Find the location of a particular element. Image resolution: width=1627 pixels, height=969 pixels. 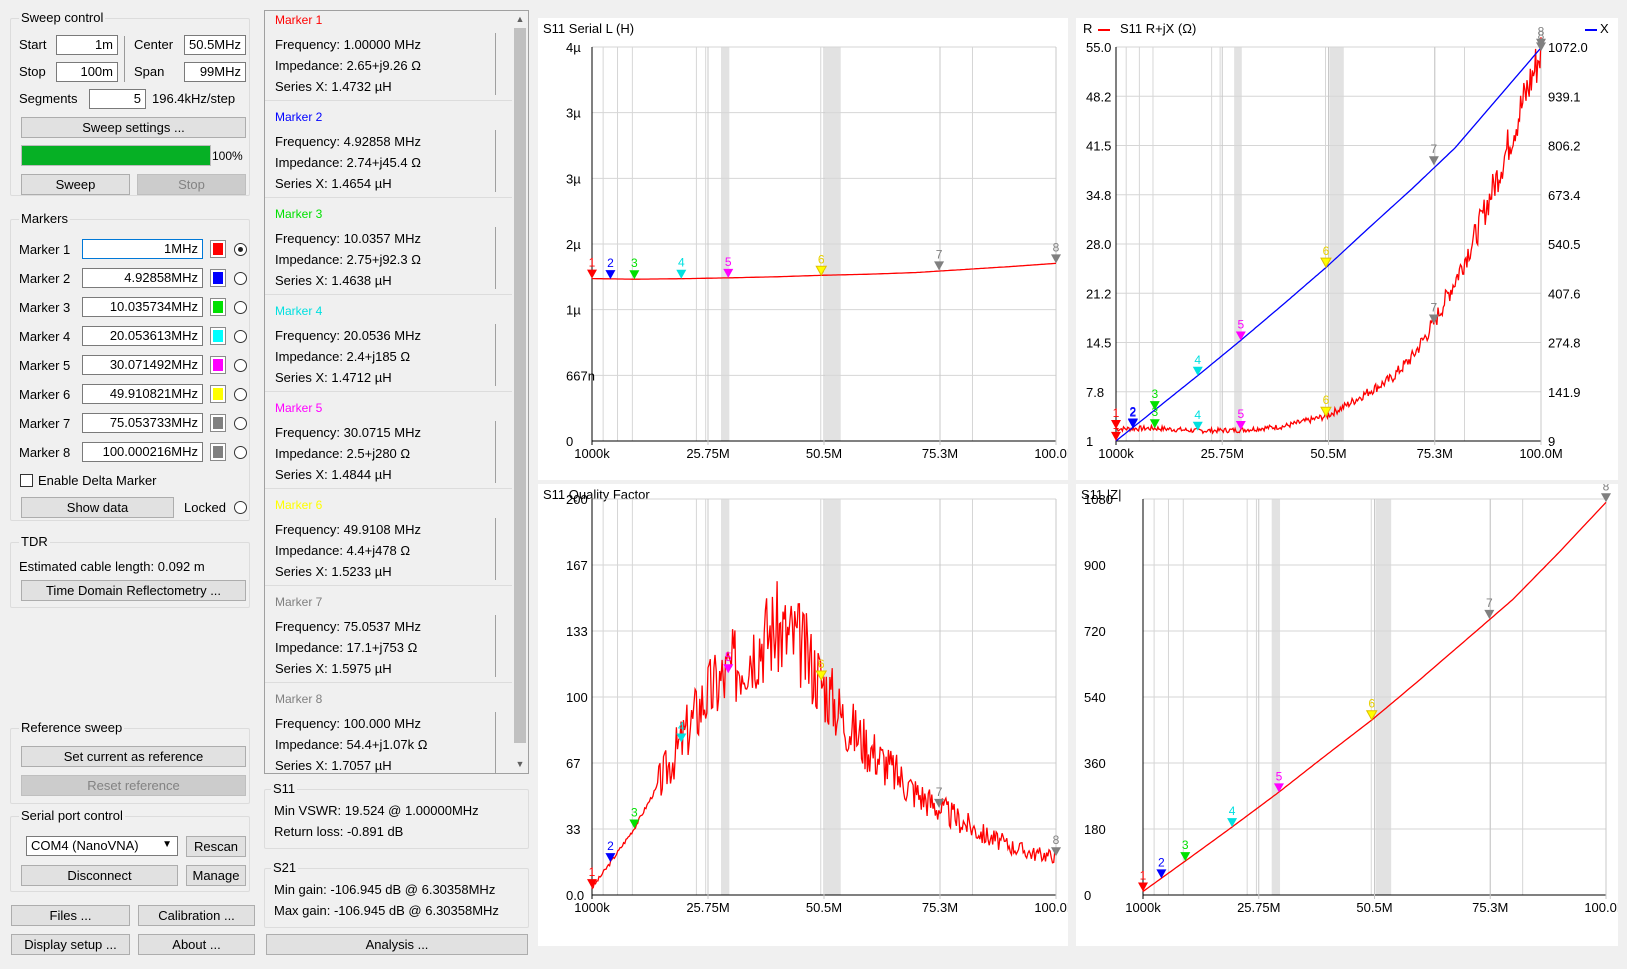

stop-input: 100m is located at coordinates (87, 72).